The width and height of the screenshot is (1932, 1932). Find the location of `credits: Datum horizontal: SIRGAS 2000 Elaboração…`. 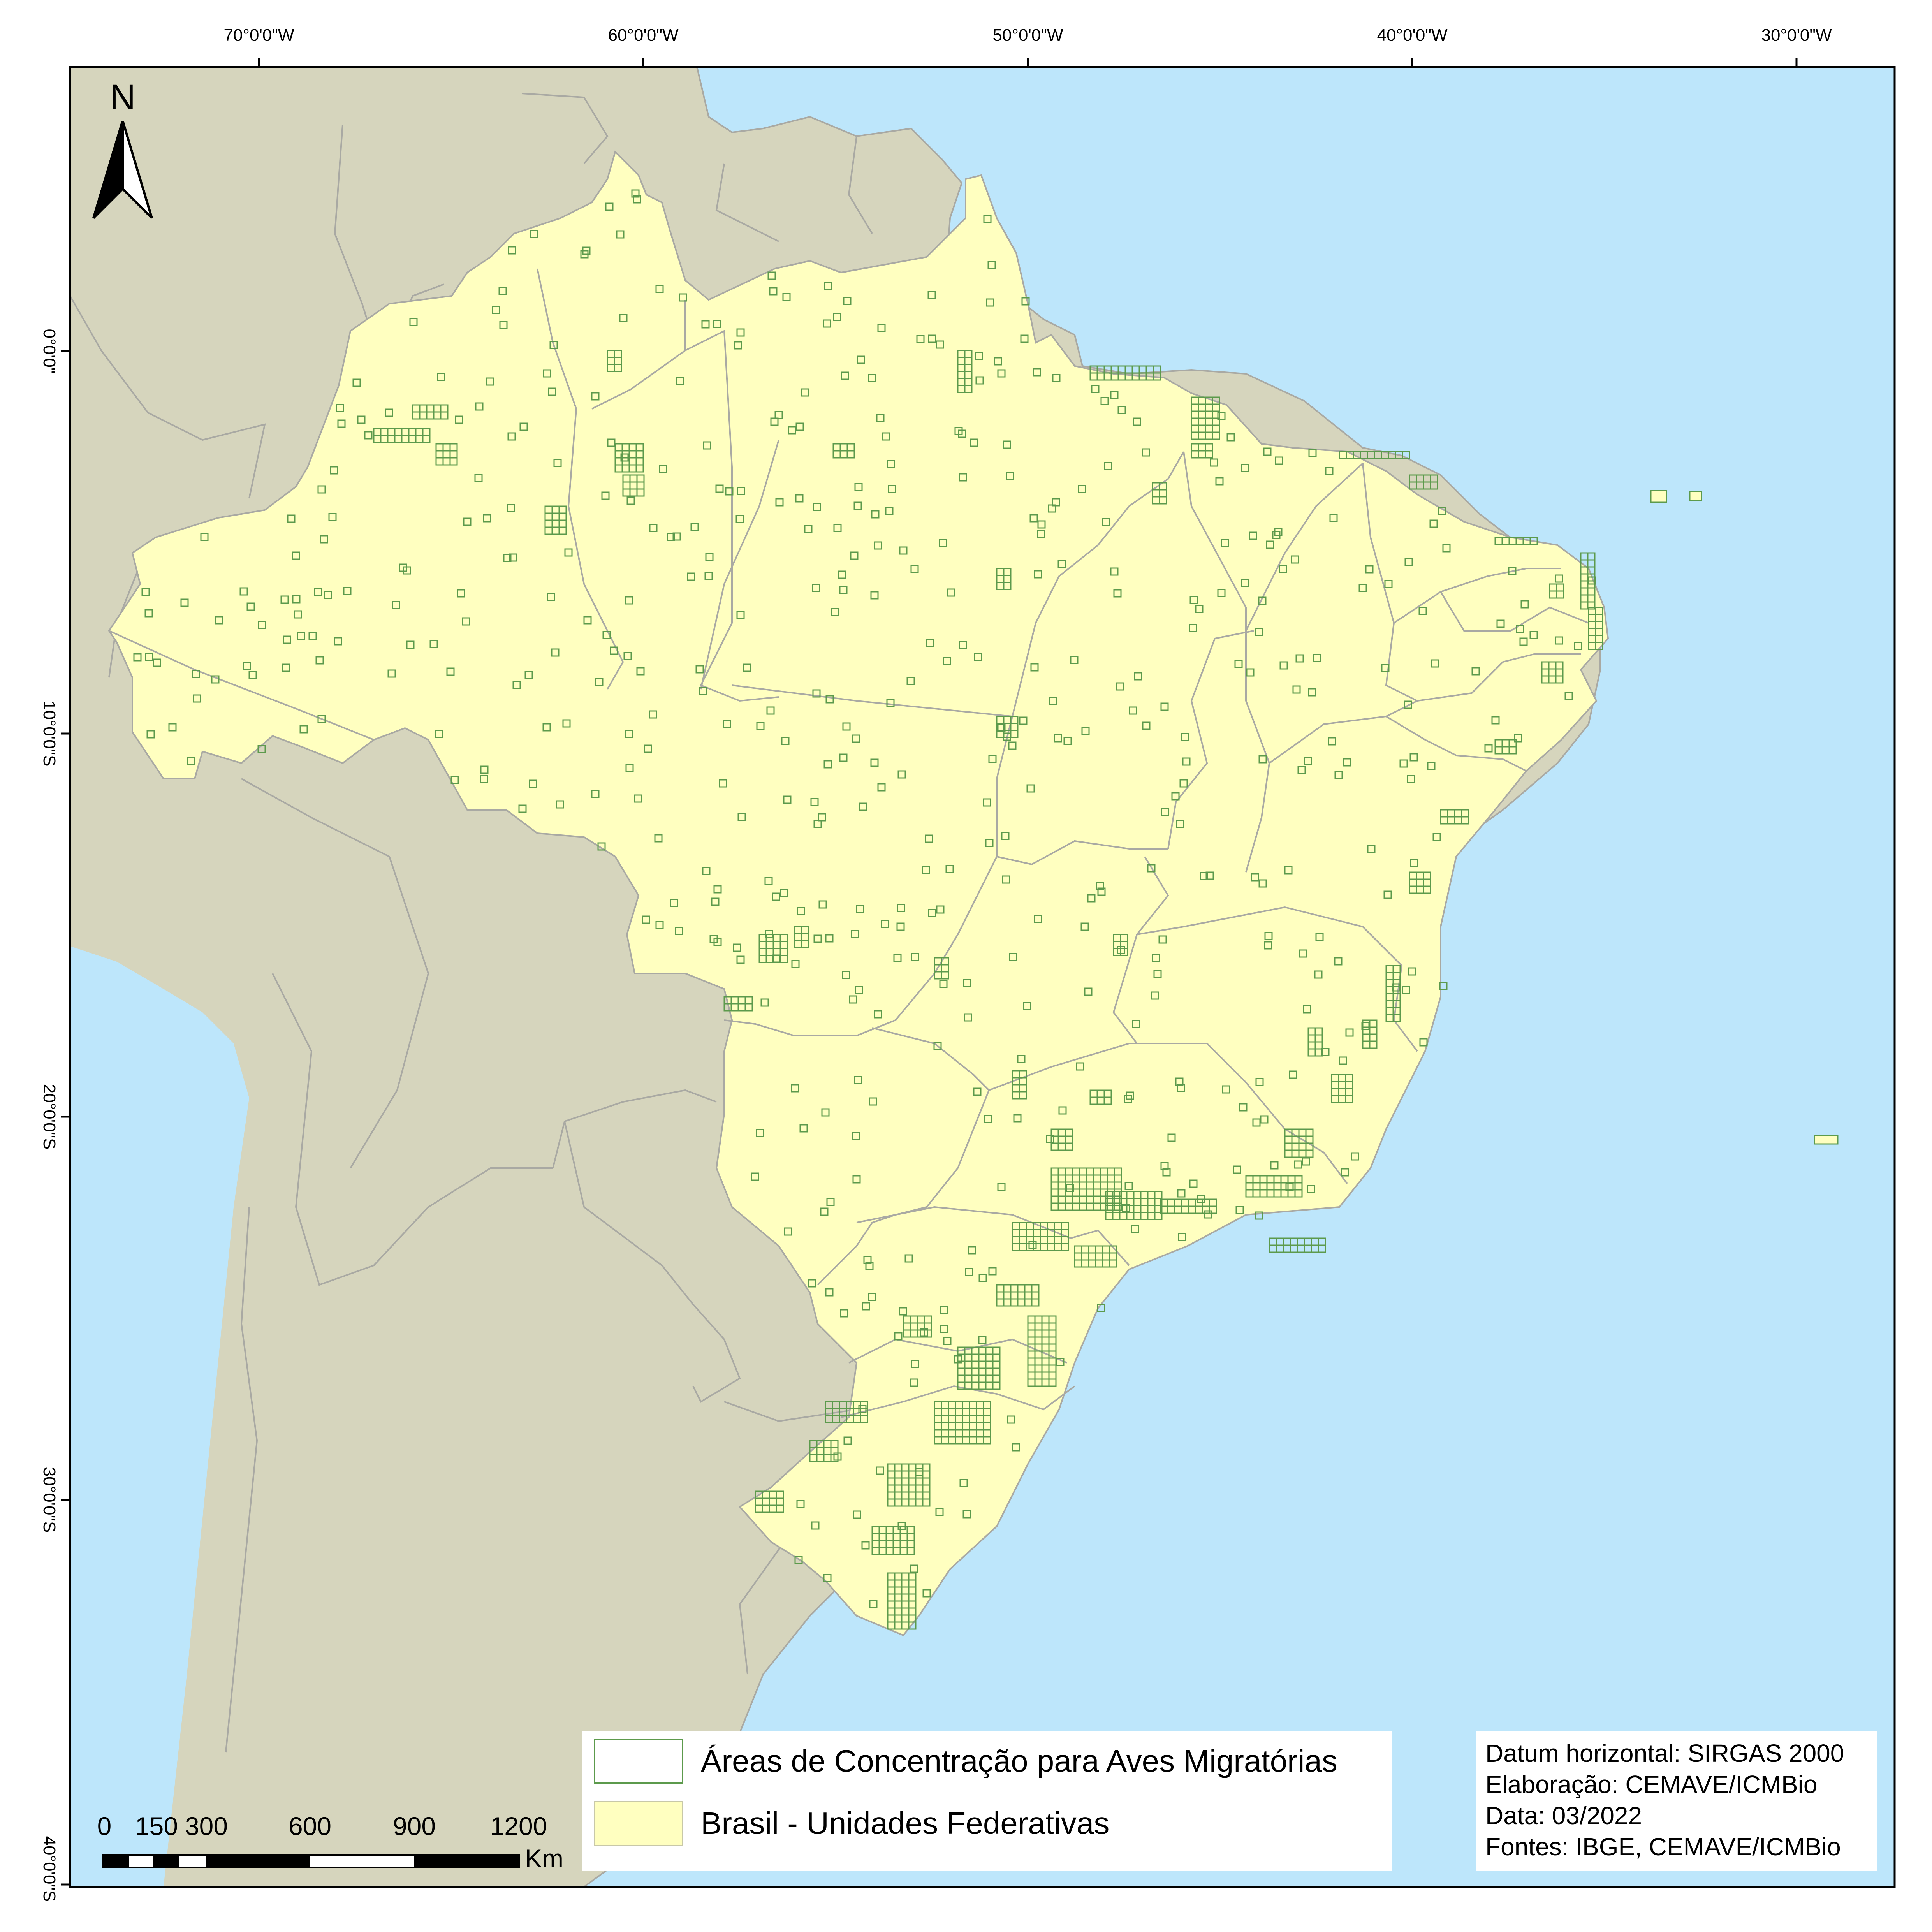

credits: Datum horizontal: SIRGAS 2000 Elaboração… is located at coordinates (1676, 1801).